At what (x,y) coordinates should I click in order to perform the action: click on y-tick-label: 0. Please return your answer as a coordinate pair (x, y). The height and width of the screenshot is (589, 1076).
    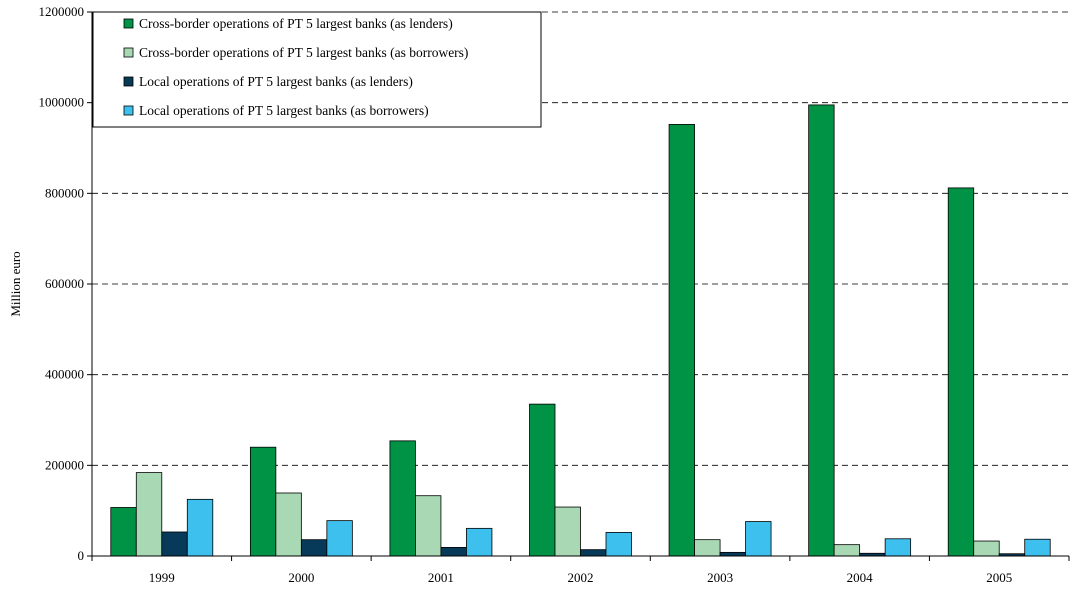
    Looking at the image, I should click on (81, 555).